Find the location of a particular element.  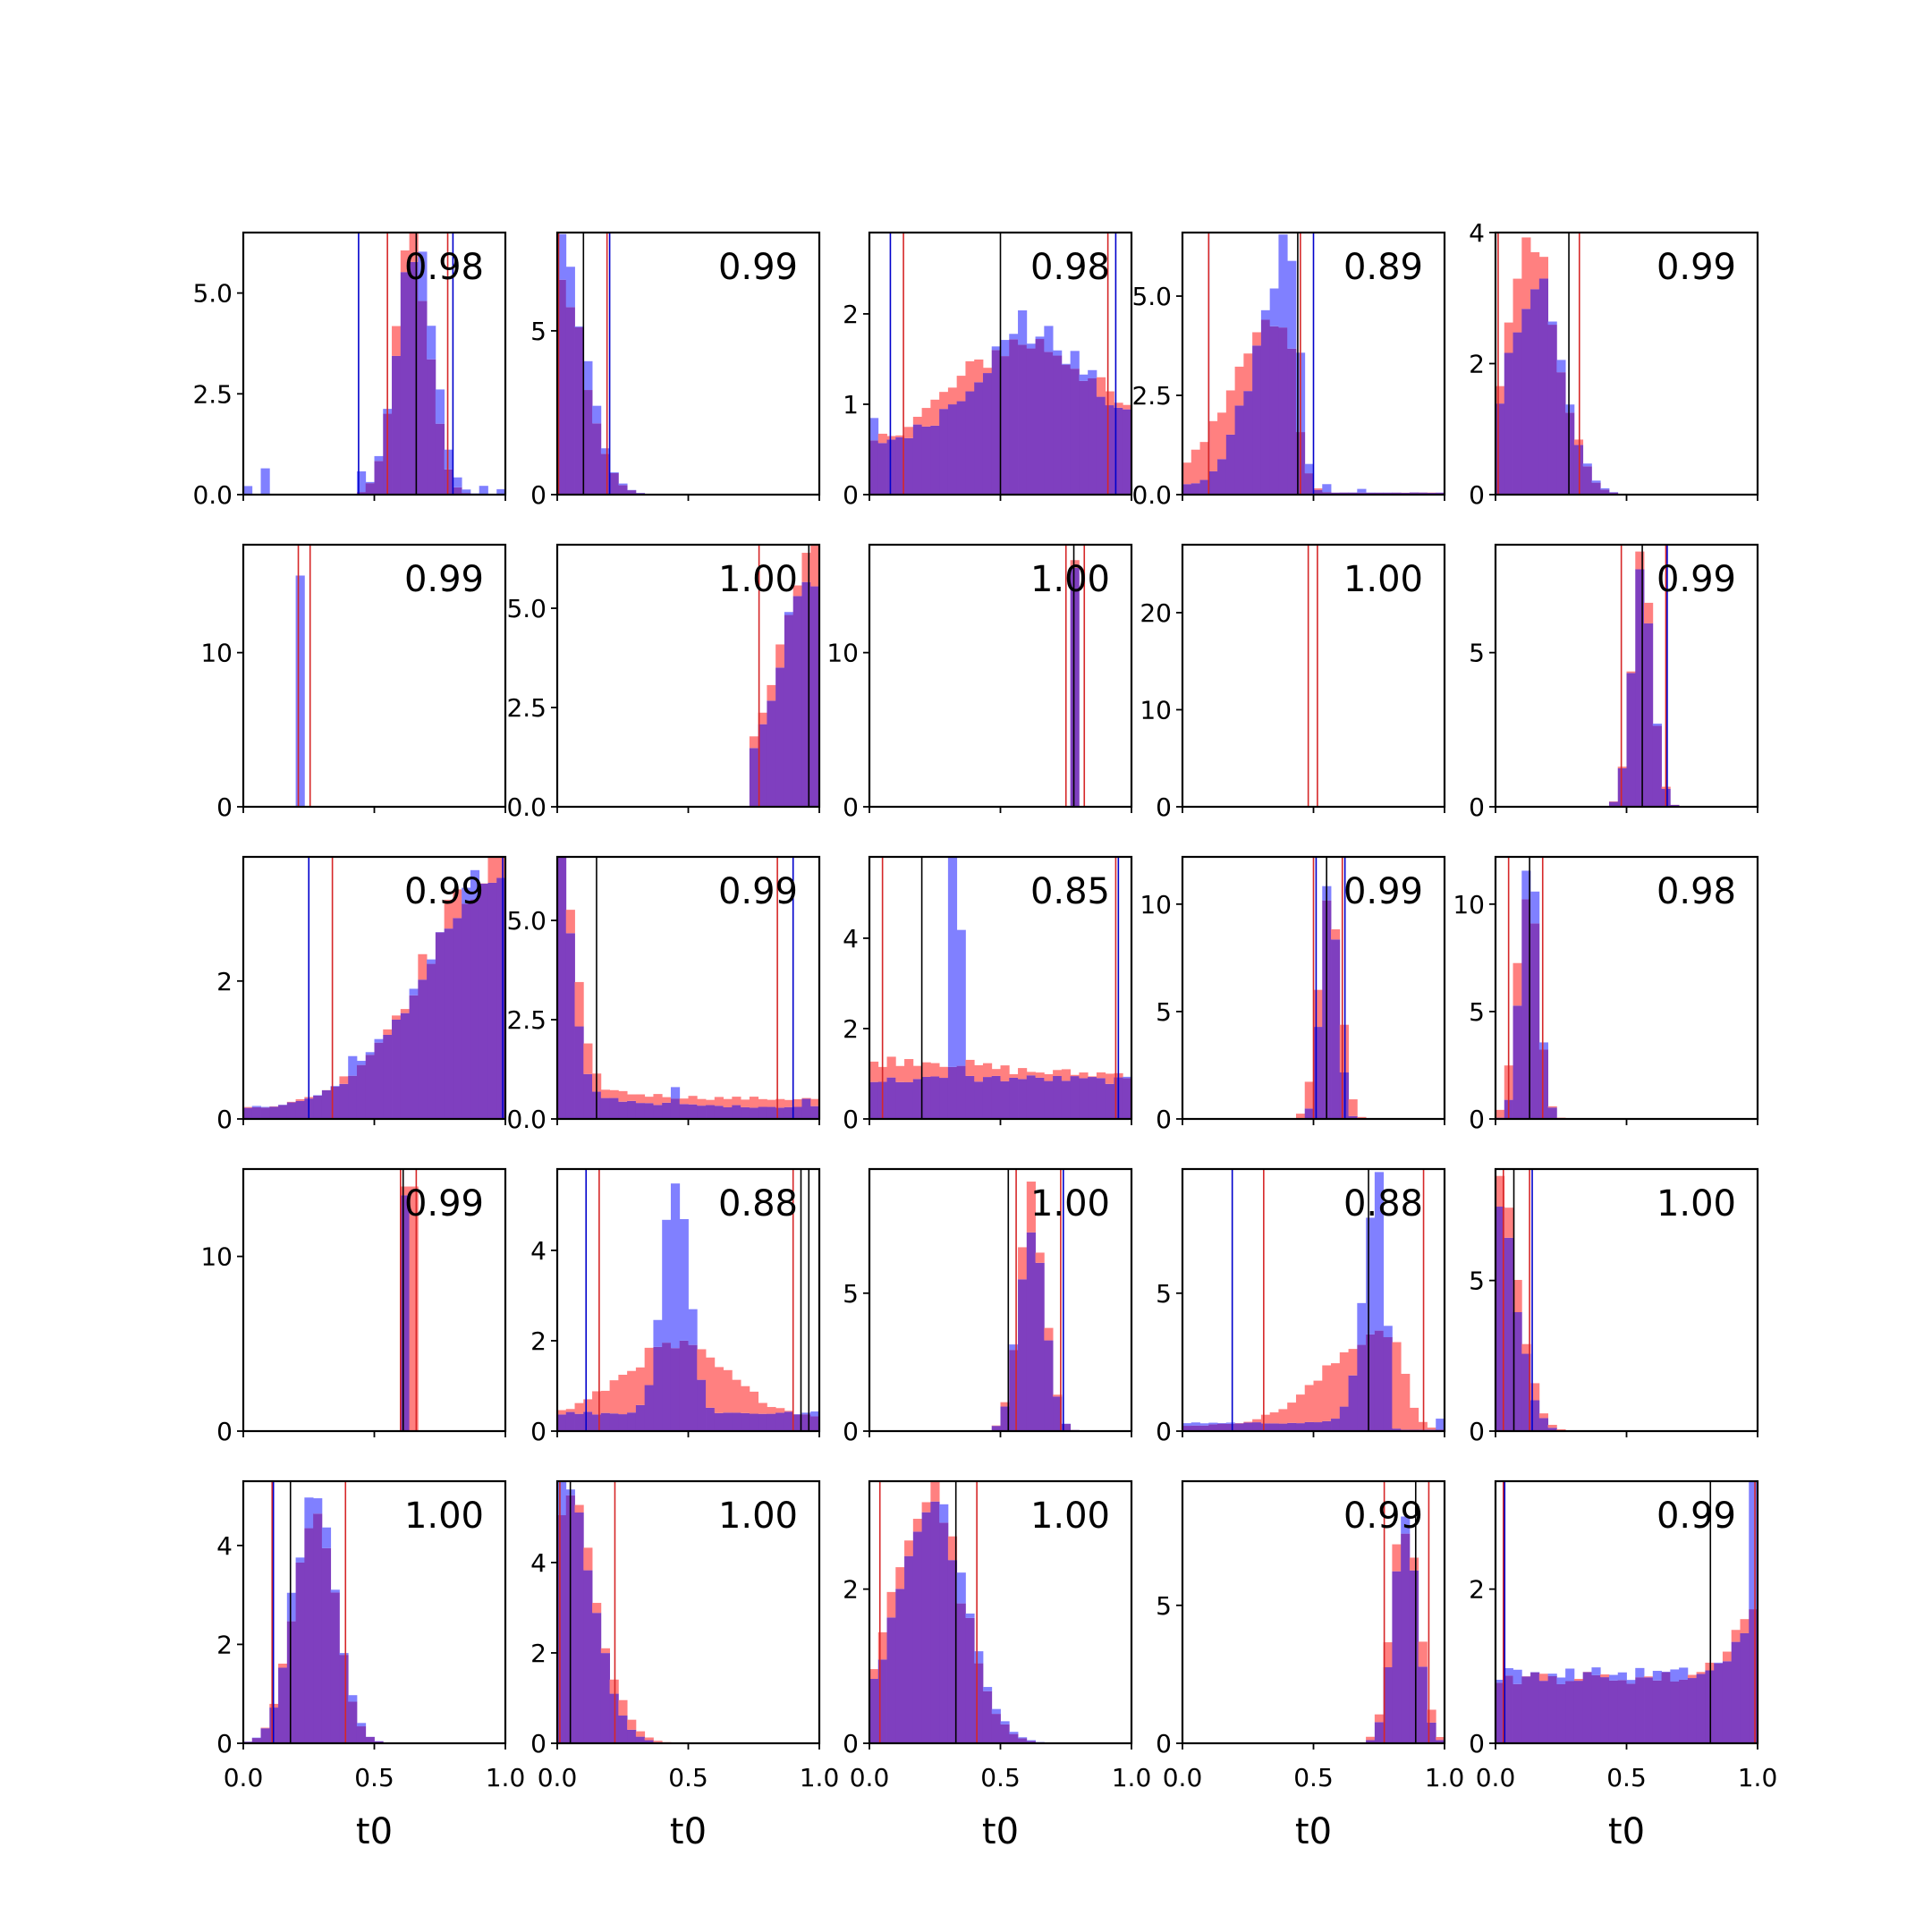

x-axis-label: t0 is located at coordinates (374, 1831).